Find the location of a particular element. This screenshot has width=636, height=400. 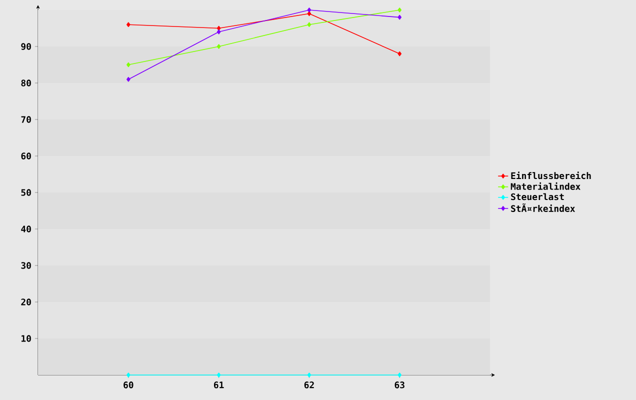

legend-label: Materialindex is located at coordinates (545, 186).